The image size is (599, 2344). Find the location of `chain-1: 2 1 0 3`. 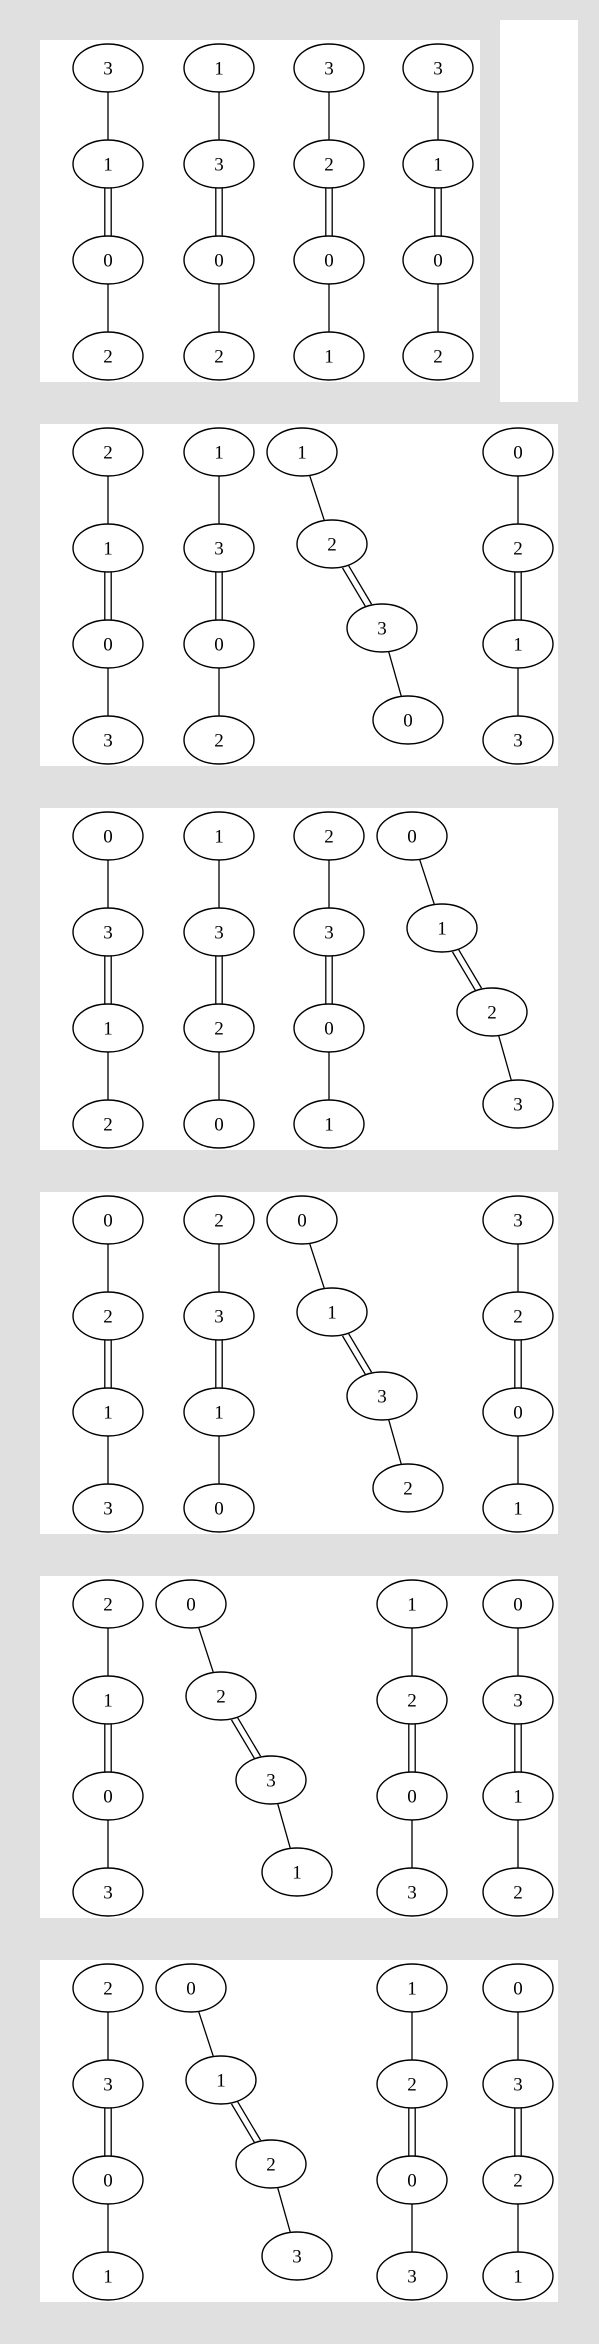

chain-1: 2 1 0 3 is located at coordinates (108, 596).